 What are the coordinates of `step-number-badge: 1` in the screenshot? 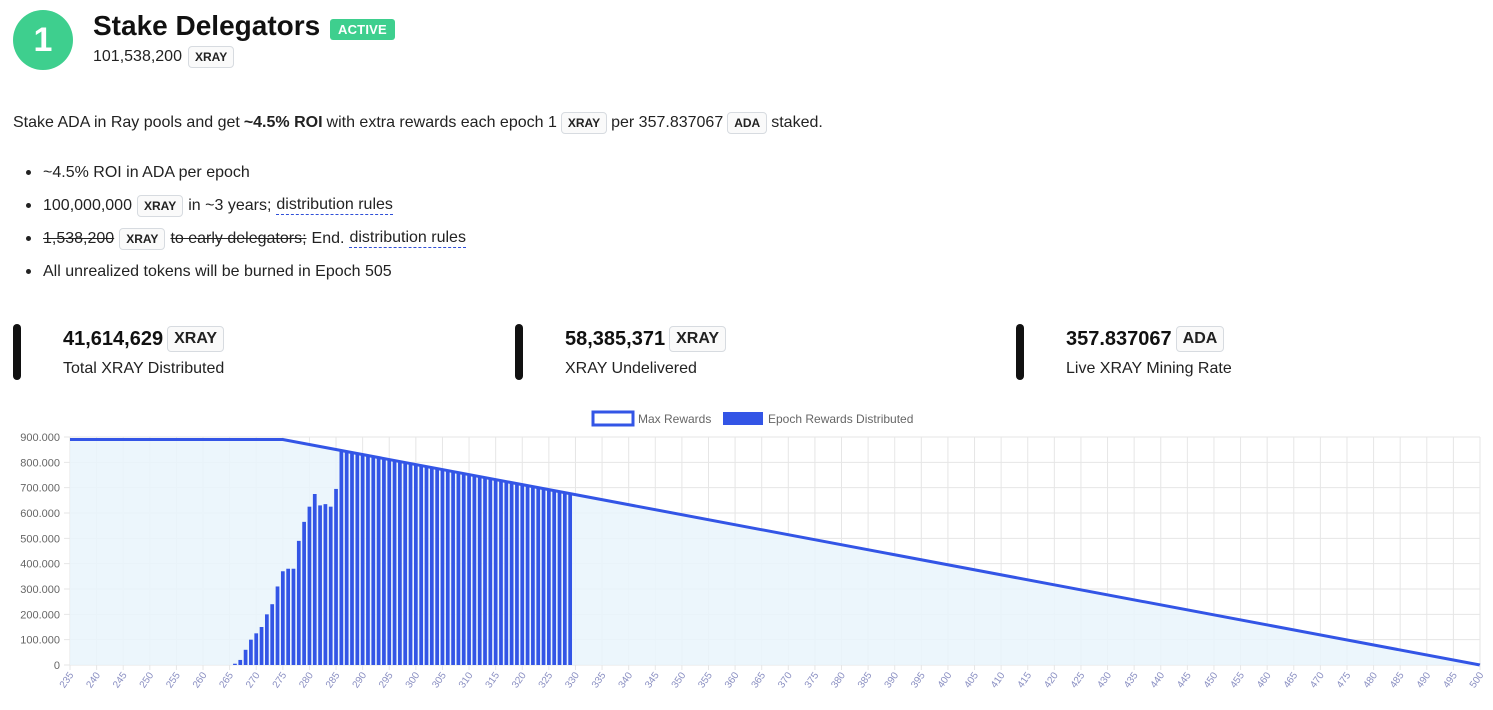 It's located at (43, 40).